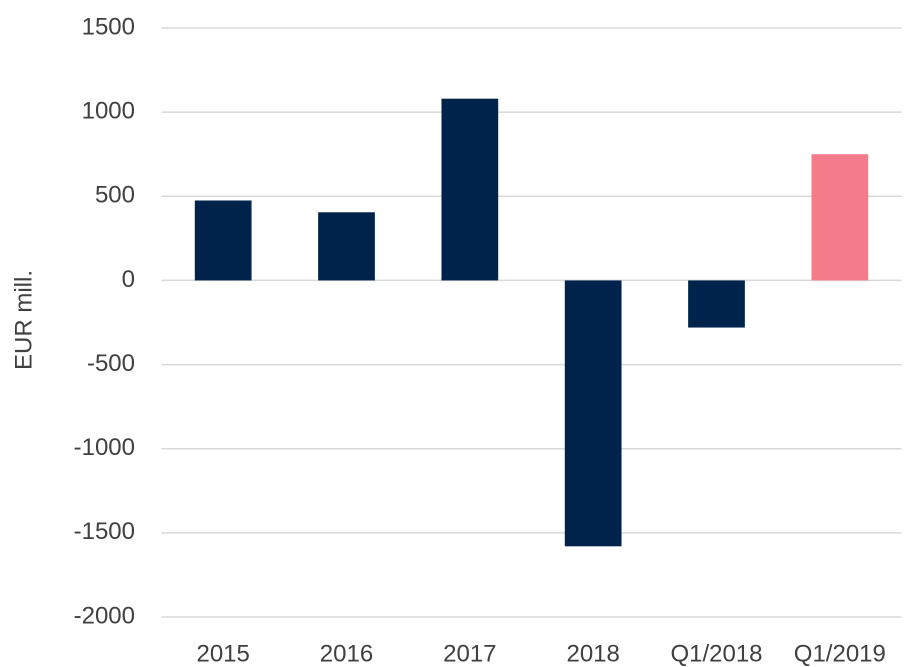 The image size is (907, 667). I want to click on y-tick-label: 0, so click(128, 279).